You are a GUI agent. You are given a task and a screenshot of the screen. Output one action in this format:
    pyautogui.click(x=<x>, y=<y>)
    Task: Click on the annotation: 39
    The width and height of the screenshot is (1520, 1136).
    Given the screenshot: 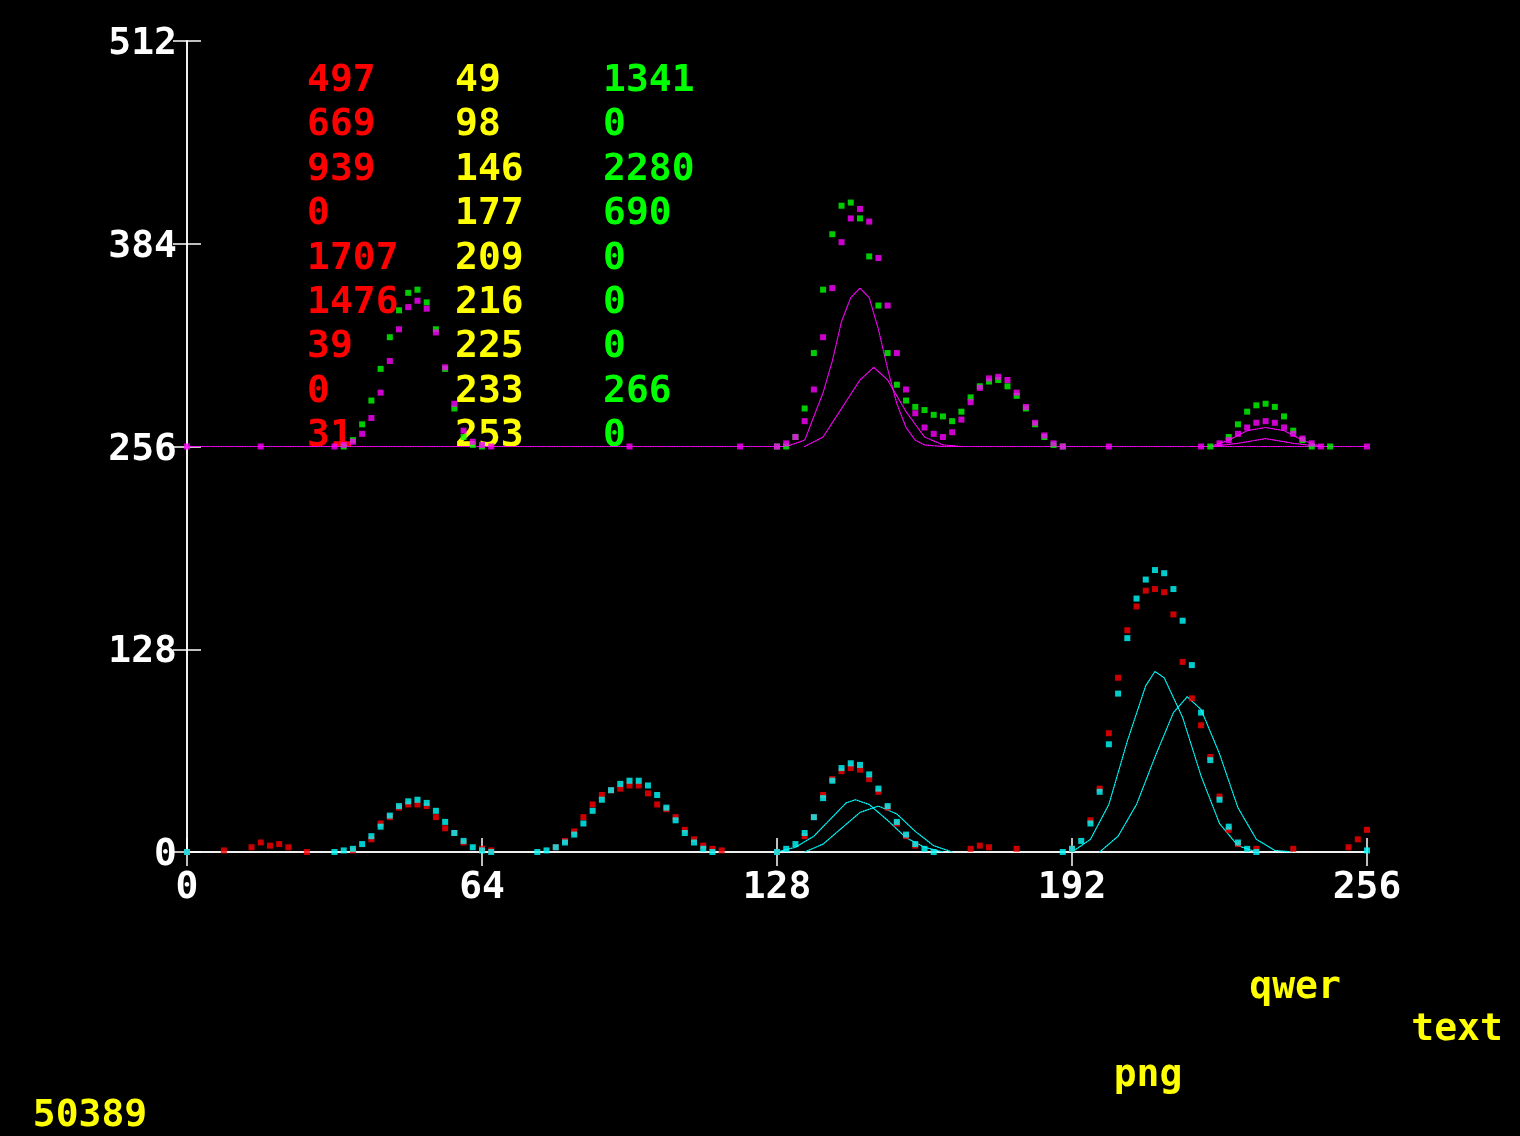 What is the action you would take?
    pyautogui.click(x=330, y=344)
    